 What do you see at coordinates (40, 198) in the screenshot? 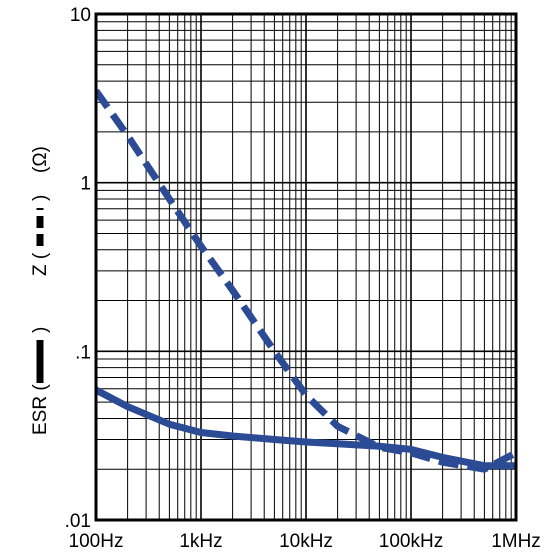
I see `ylabel-z-close: )` at bounding box center [40, 198].